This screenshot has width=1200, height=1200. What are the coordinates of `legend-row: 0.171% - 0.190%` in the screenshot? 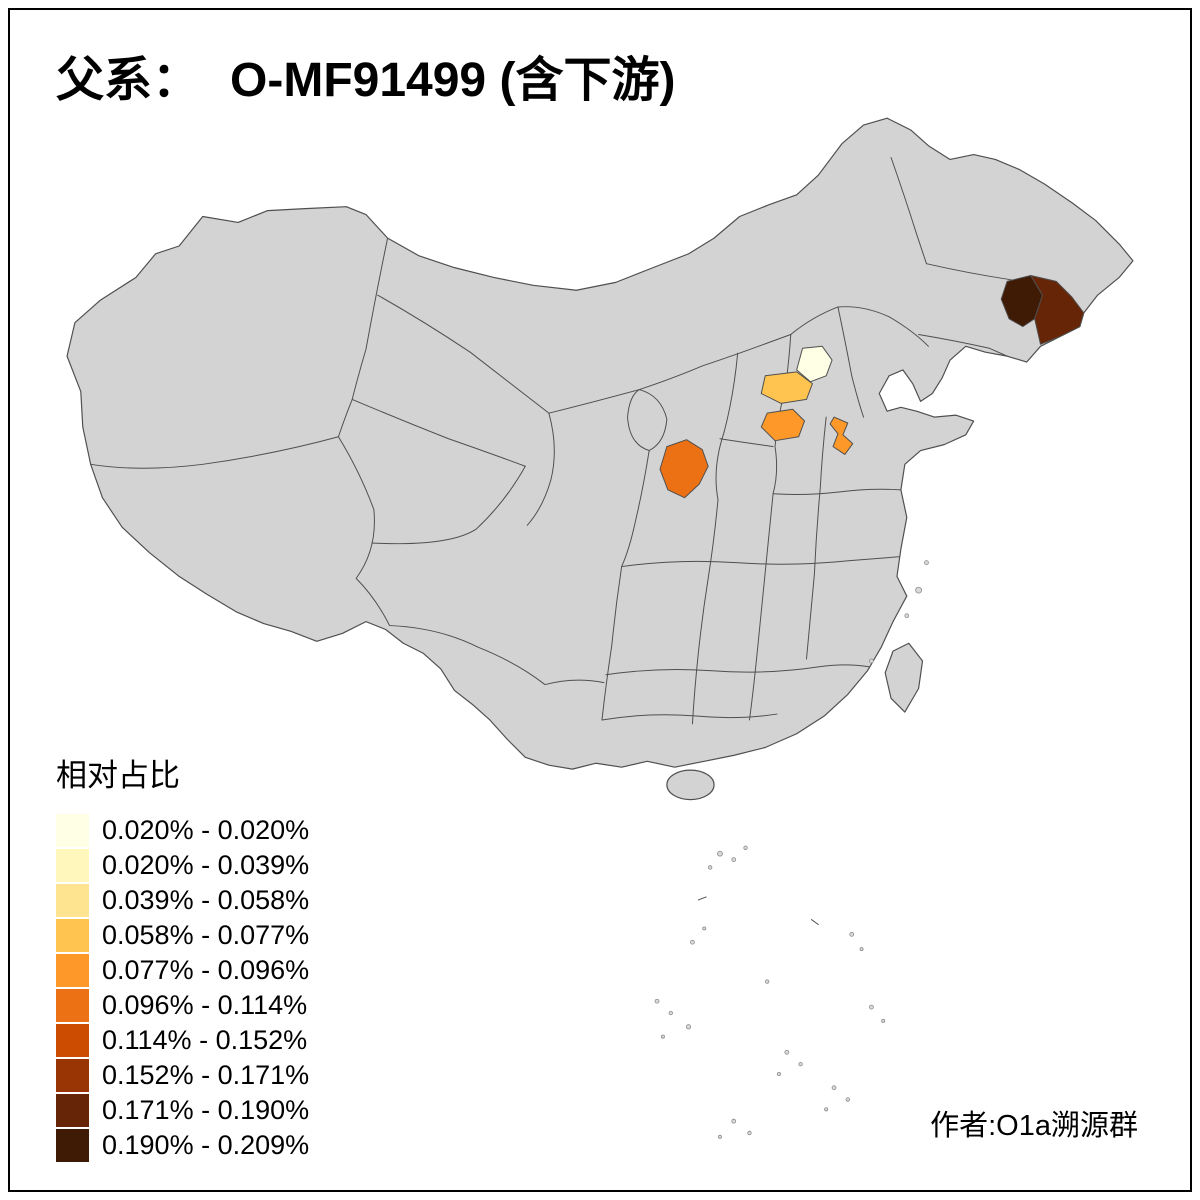 It's located at (182, 1110).